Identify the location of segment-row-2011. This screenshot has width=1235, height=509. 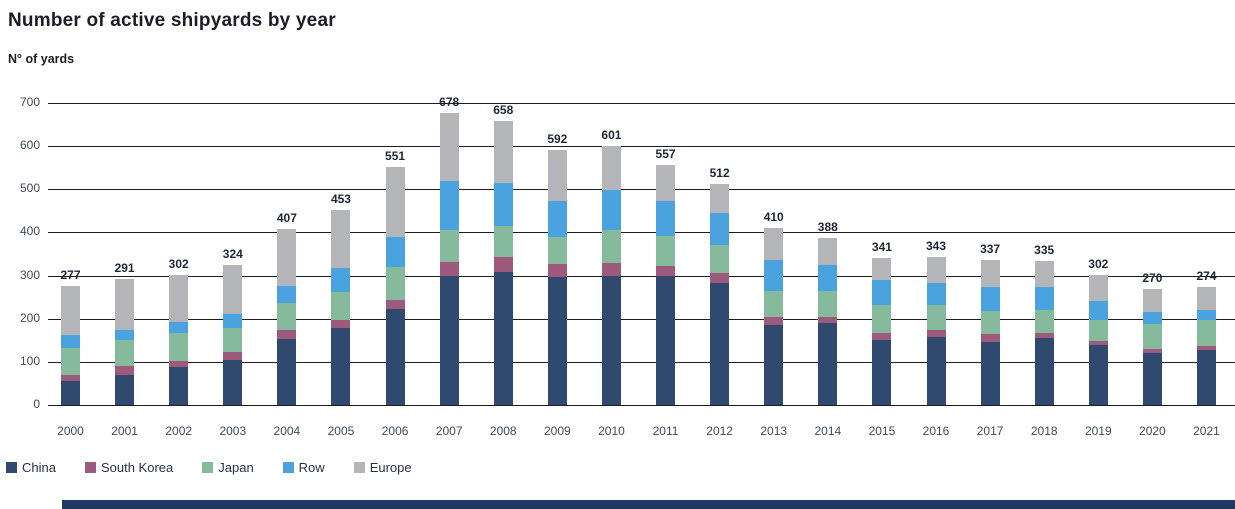
(666, 218).